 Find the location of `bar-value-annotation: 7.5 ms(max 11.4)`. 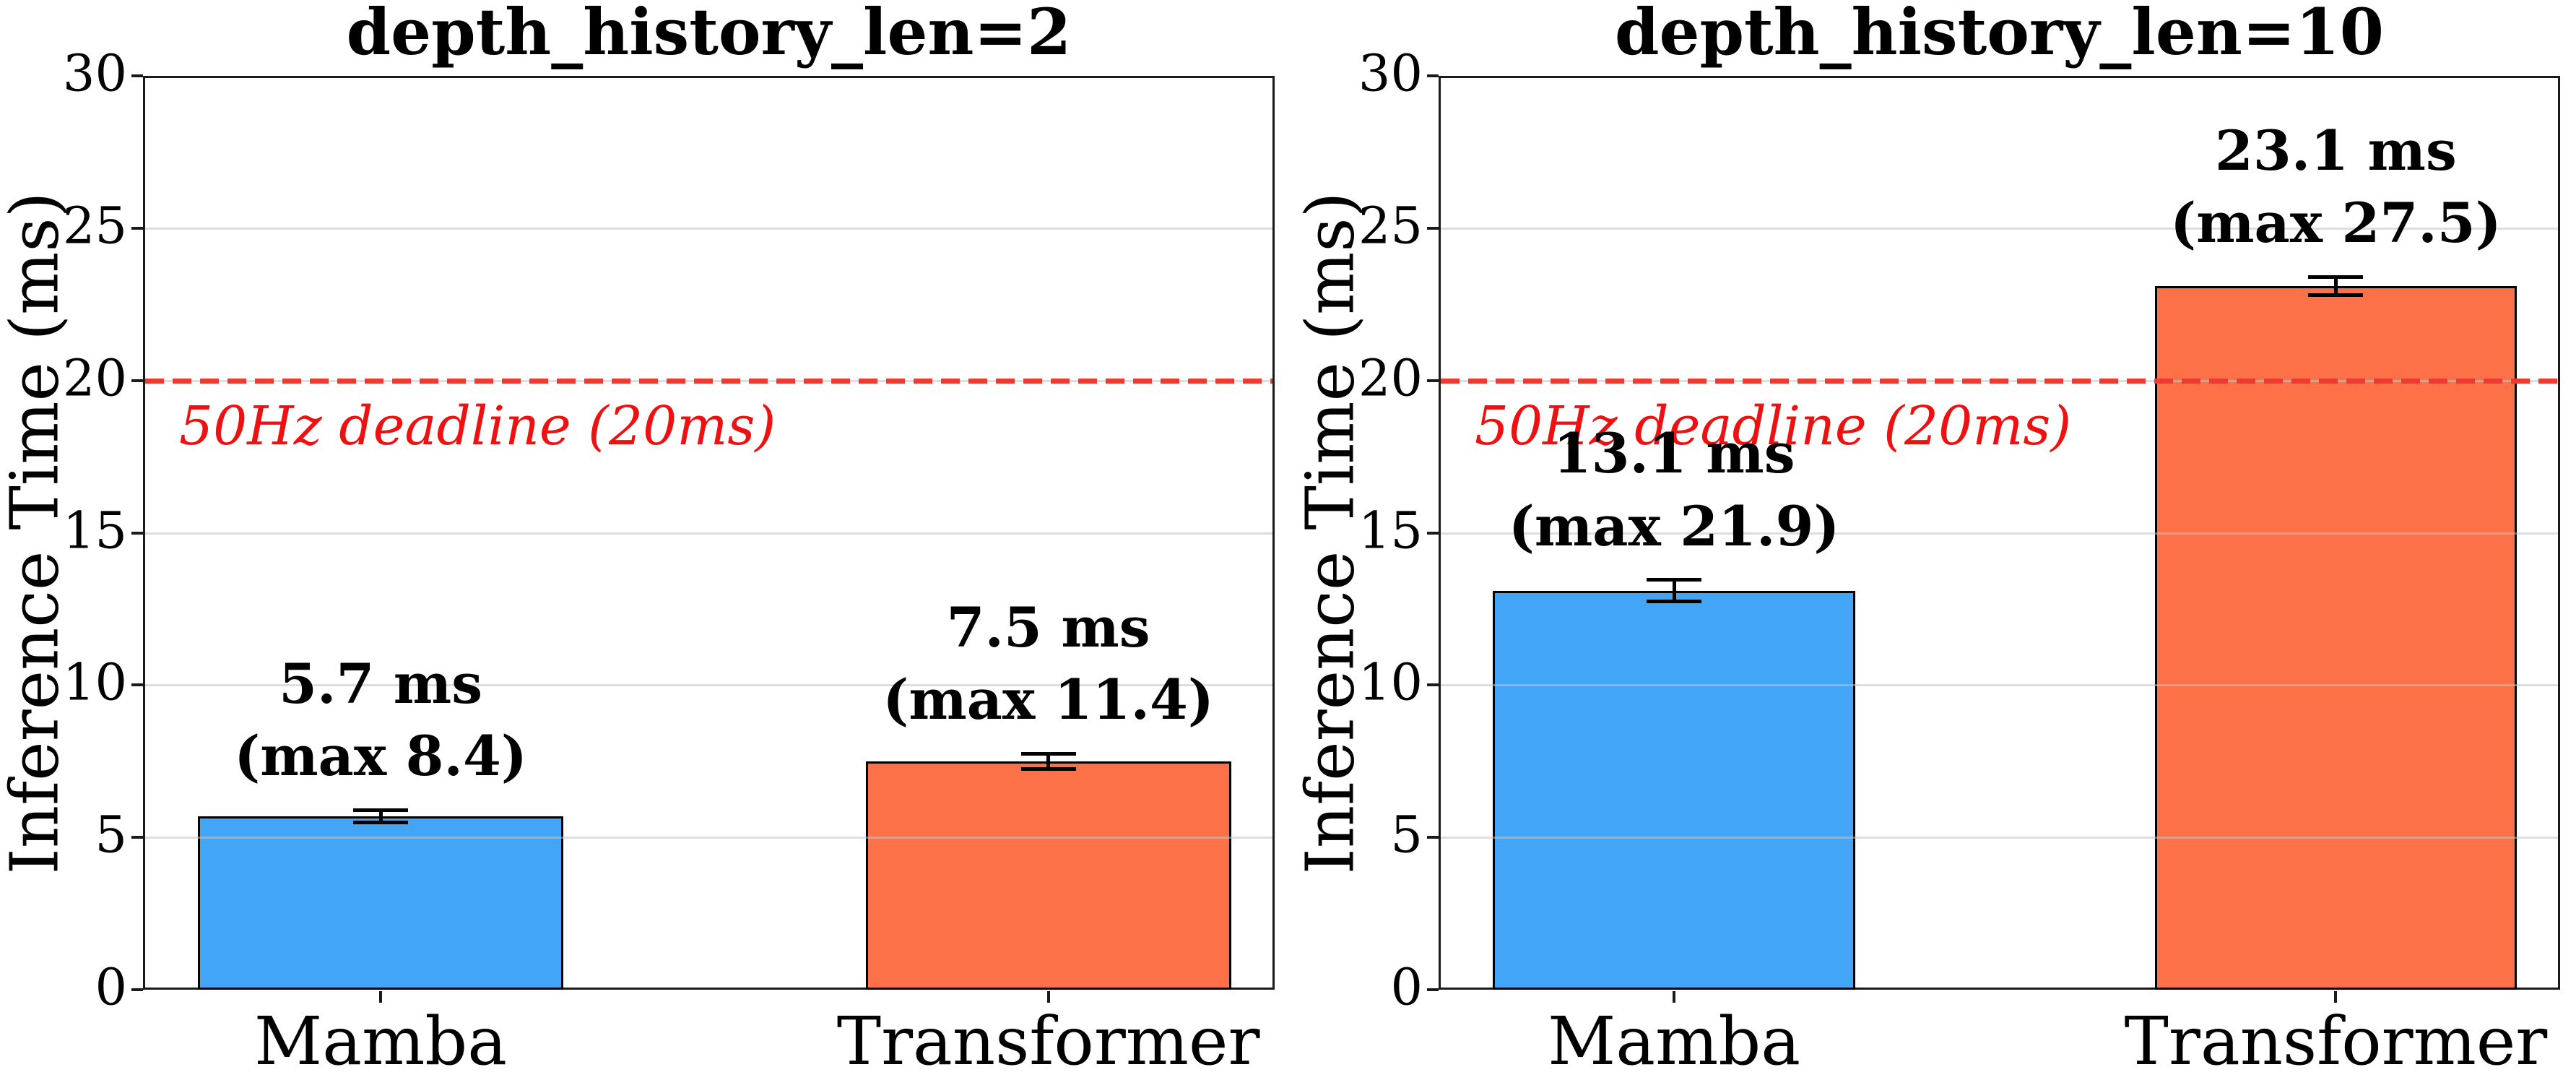

bar-value-annotation: 7.5 ms(max 11.4) is located at coordinates (1049, 664).